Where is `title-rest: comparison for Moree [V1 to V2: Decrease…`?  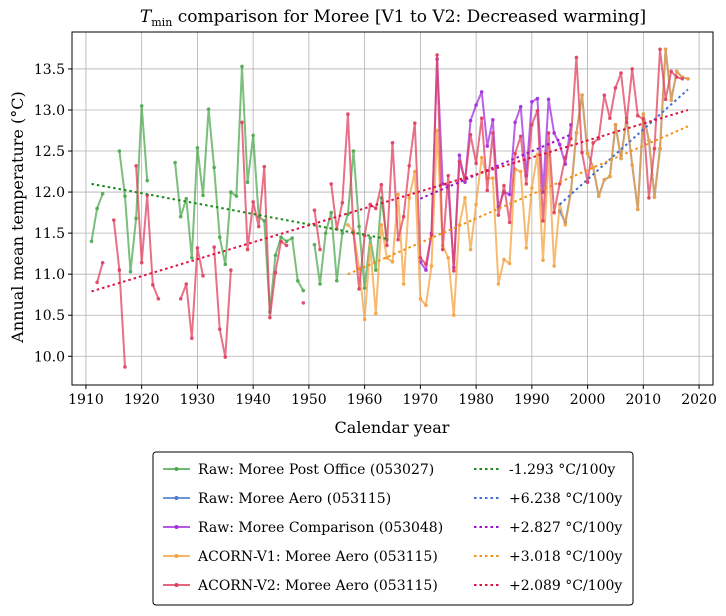 title-rest: comparison for Moree [V1 to V2: Decrease… is located at coordinates (409, 17).